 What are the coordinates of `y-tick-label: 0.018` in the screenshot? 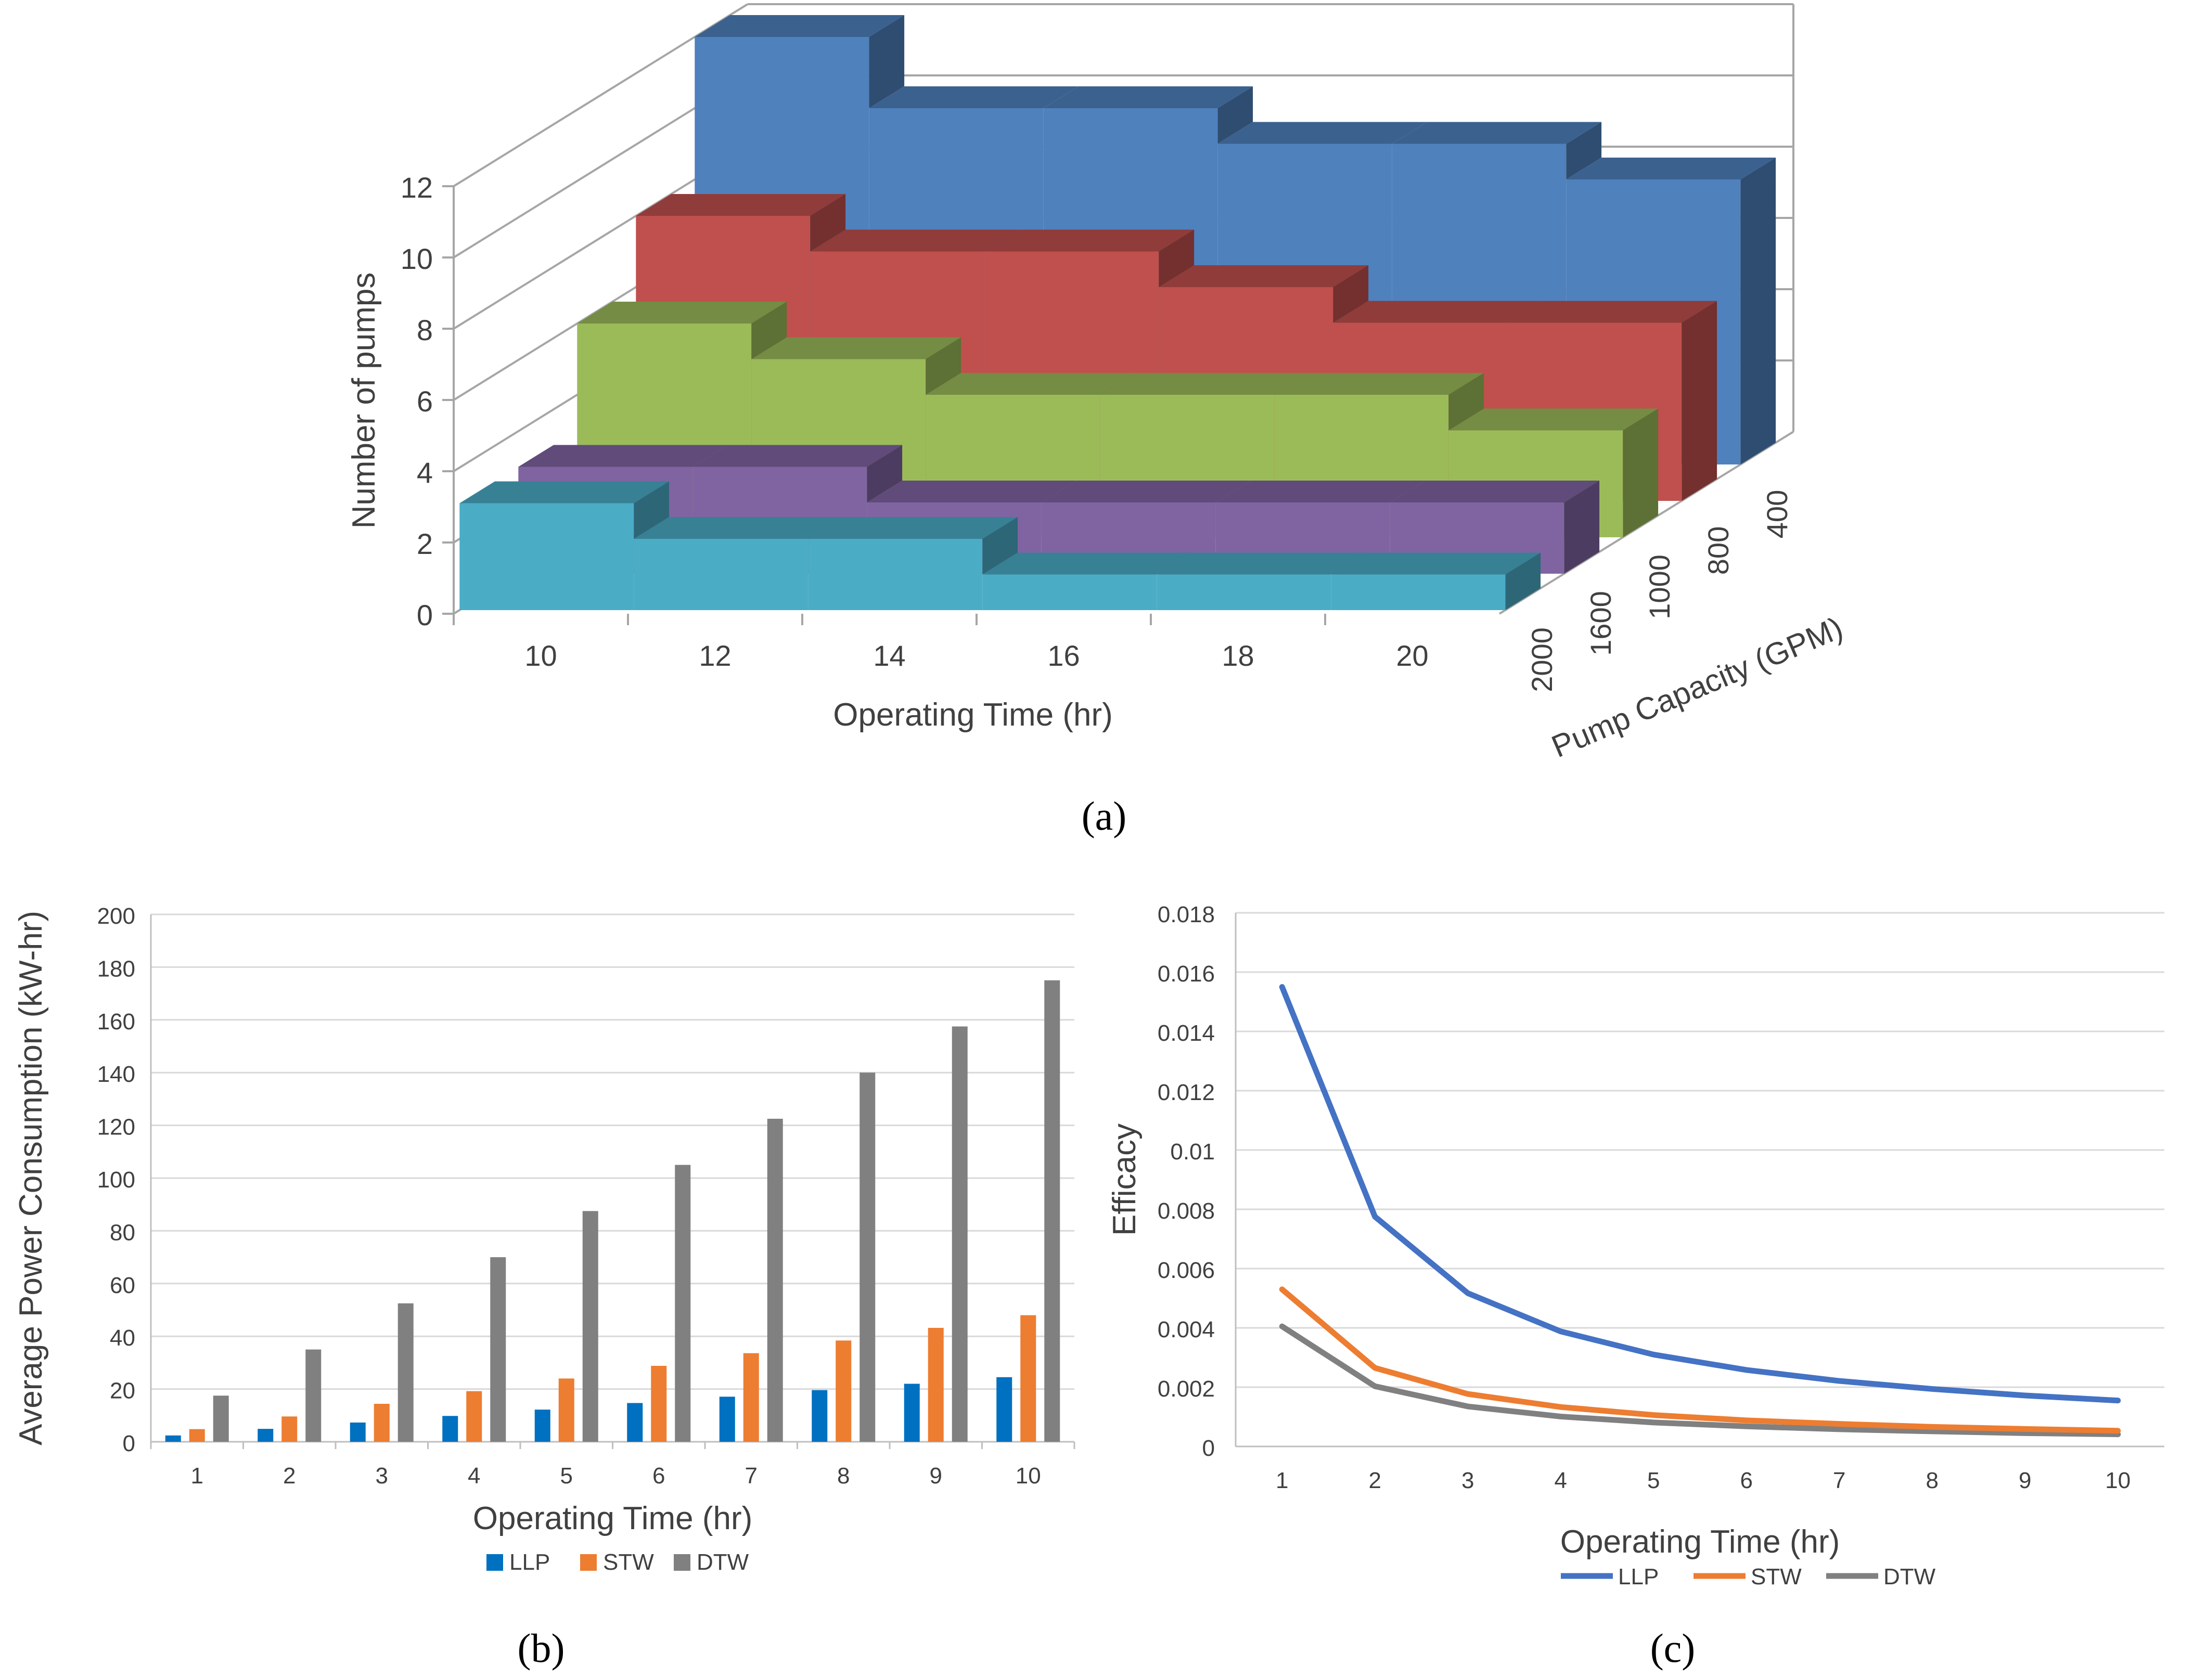 It's located at (1187, 914).